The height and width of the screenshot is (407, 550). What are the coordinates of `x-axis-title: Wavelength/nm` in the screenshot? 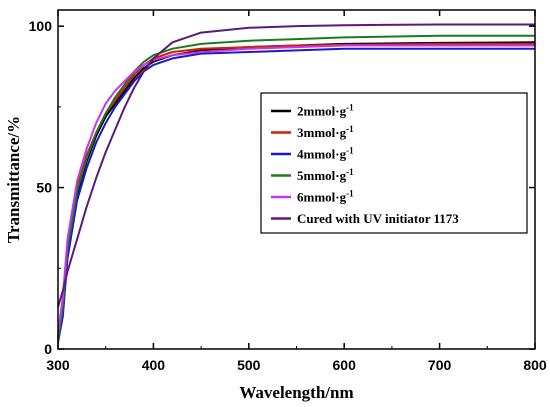 It's located at (296, 392).